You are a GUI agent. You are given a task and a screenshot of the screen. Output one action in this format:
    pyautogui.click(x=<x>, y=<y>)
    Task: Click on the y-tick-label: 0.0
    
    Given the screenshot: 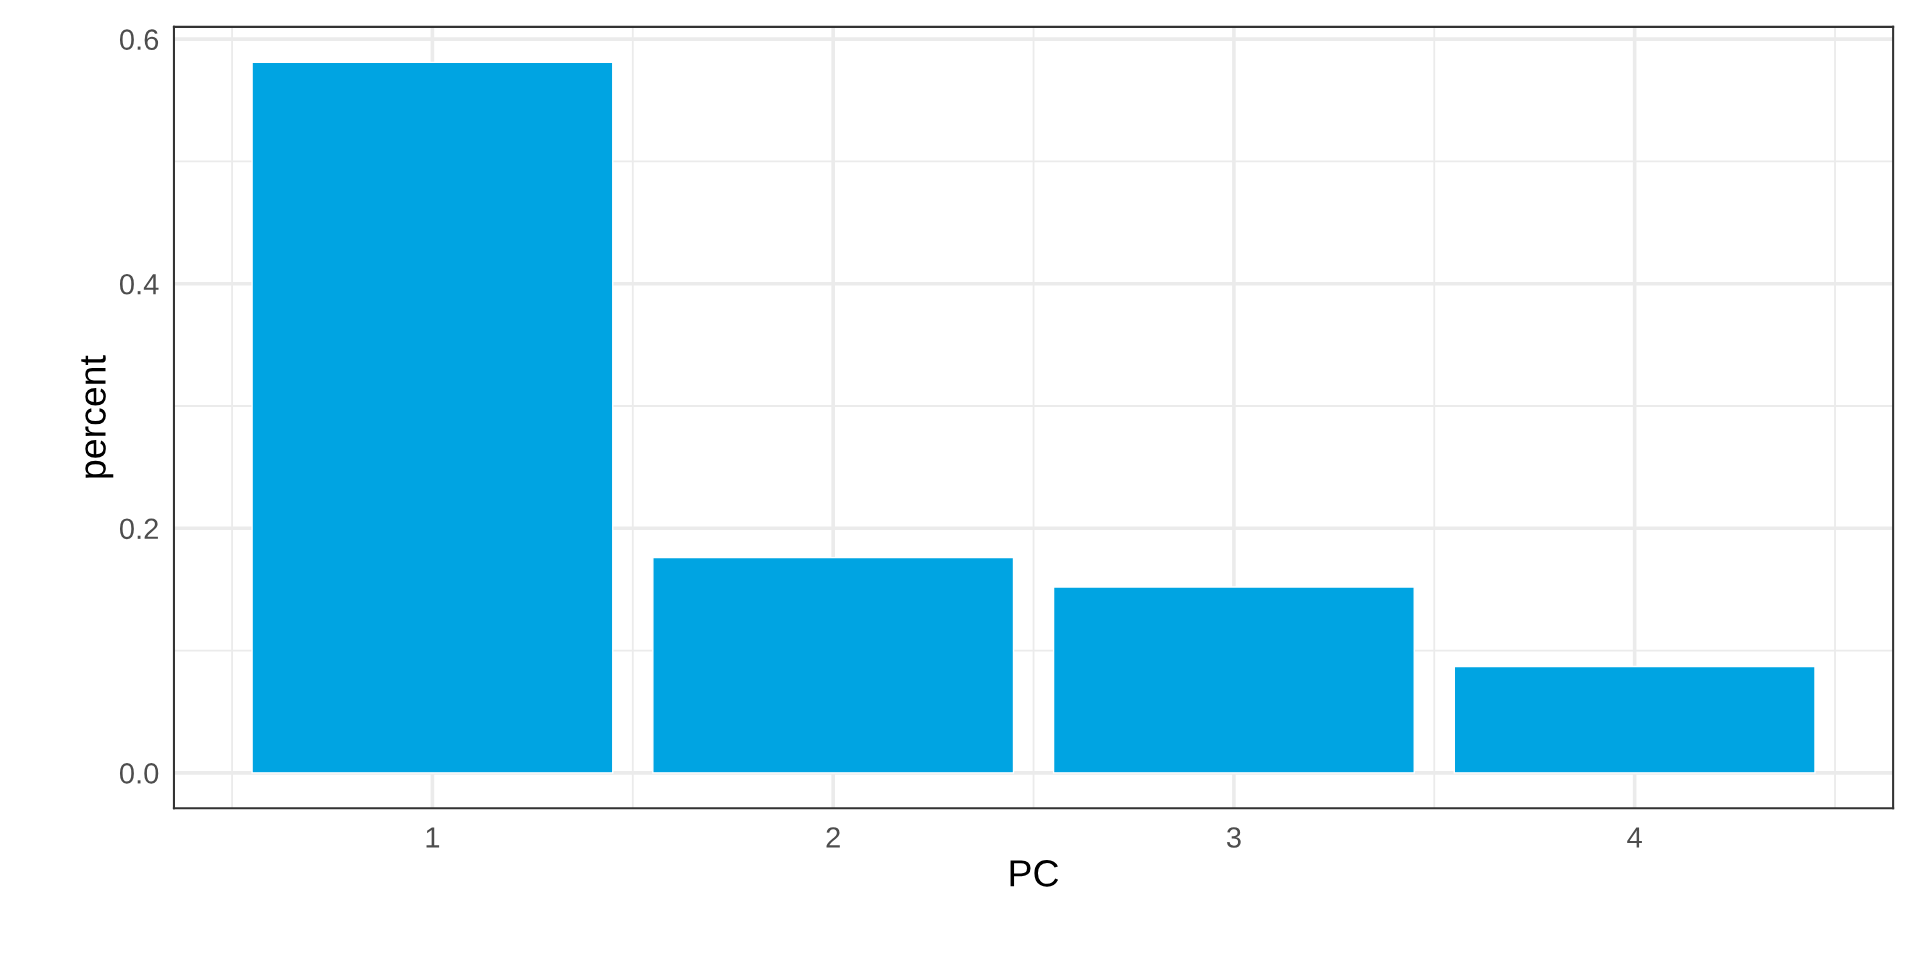 What is the action you would take?
    pyautogui.click(x=139, y=773)
    